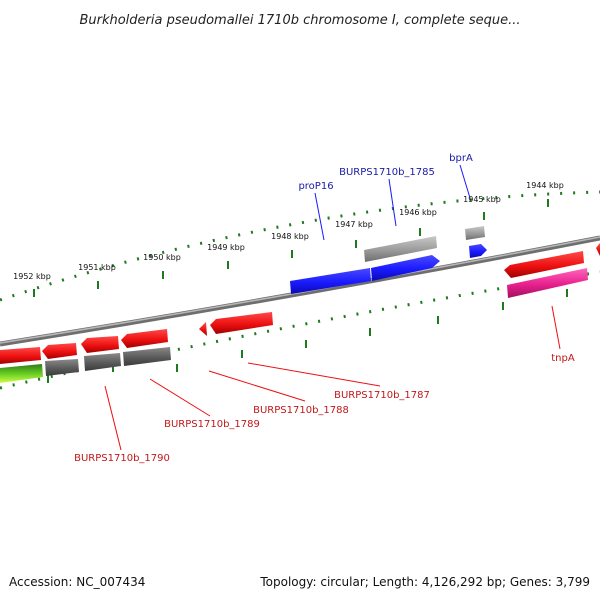 Image resolution: width=600 pixels, height=600 pixels. I want to click on accession-text: Accession: NC_007434, so click(77, 582).